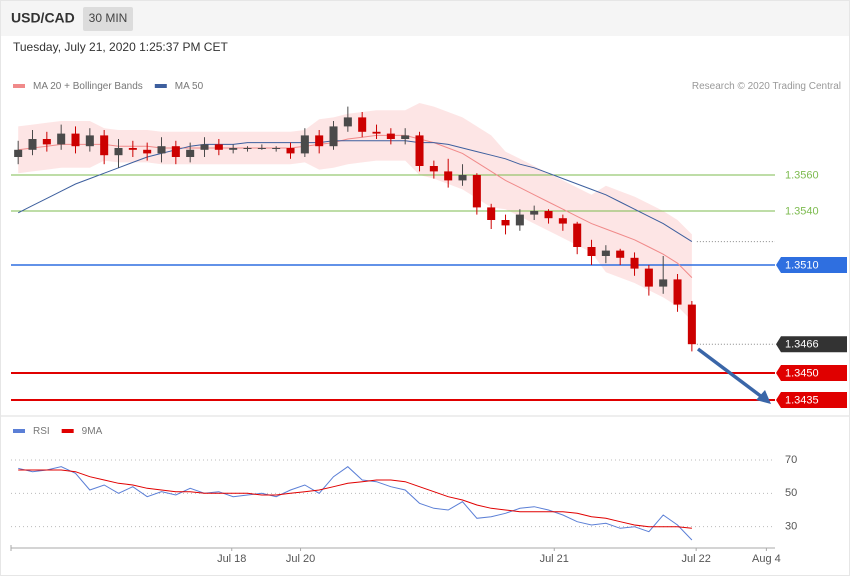  I want to click on level-label: 1.3466, so click(802, 345).